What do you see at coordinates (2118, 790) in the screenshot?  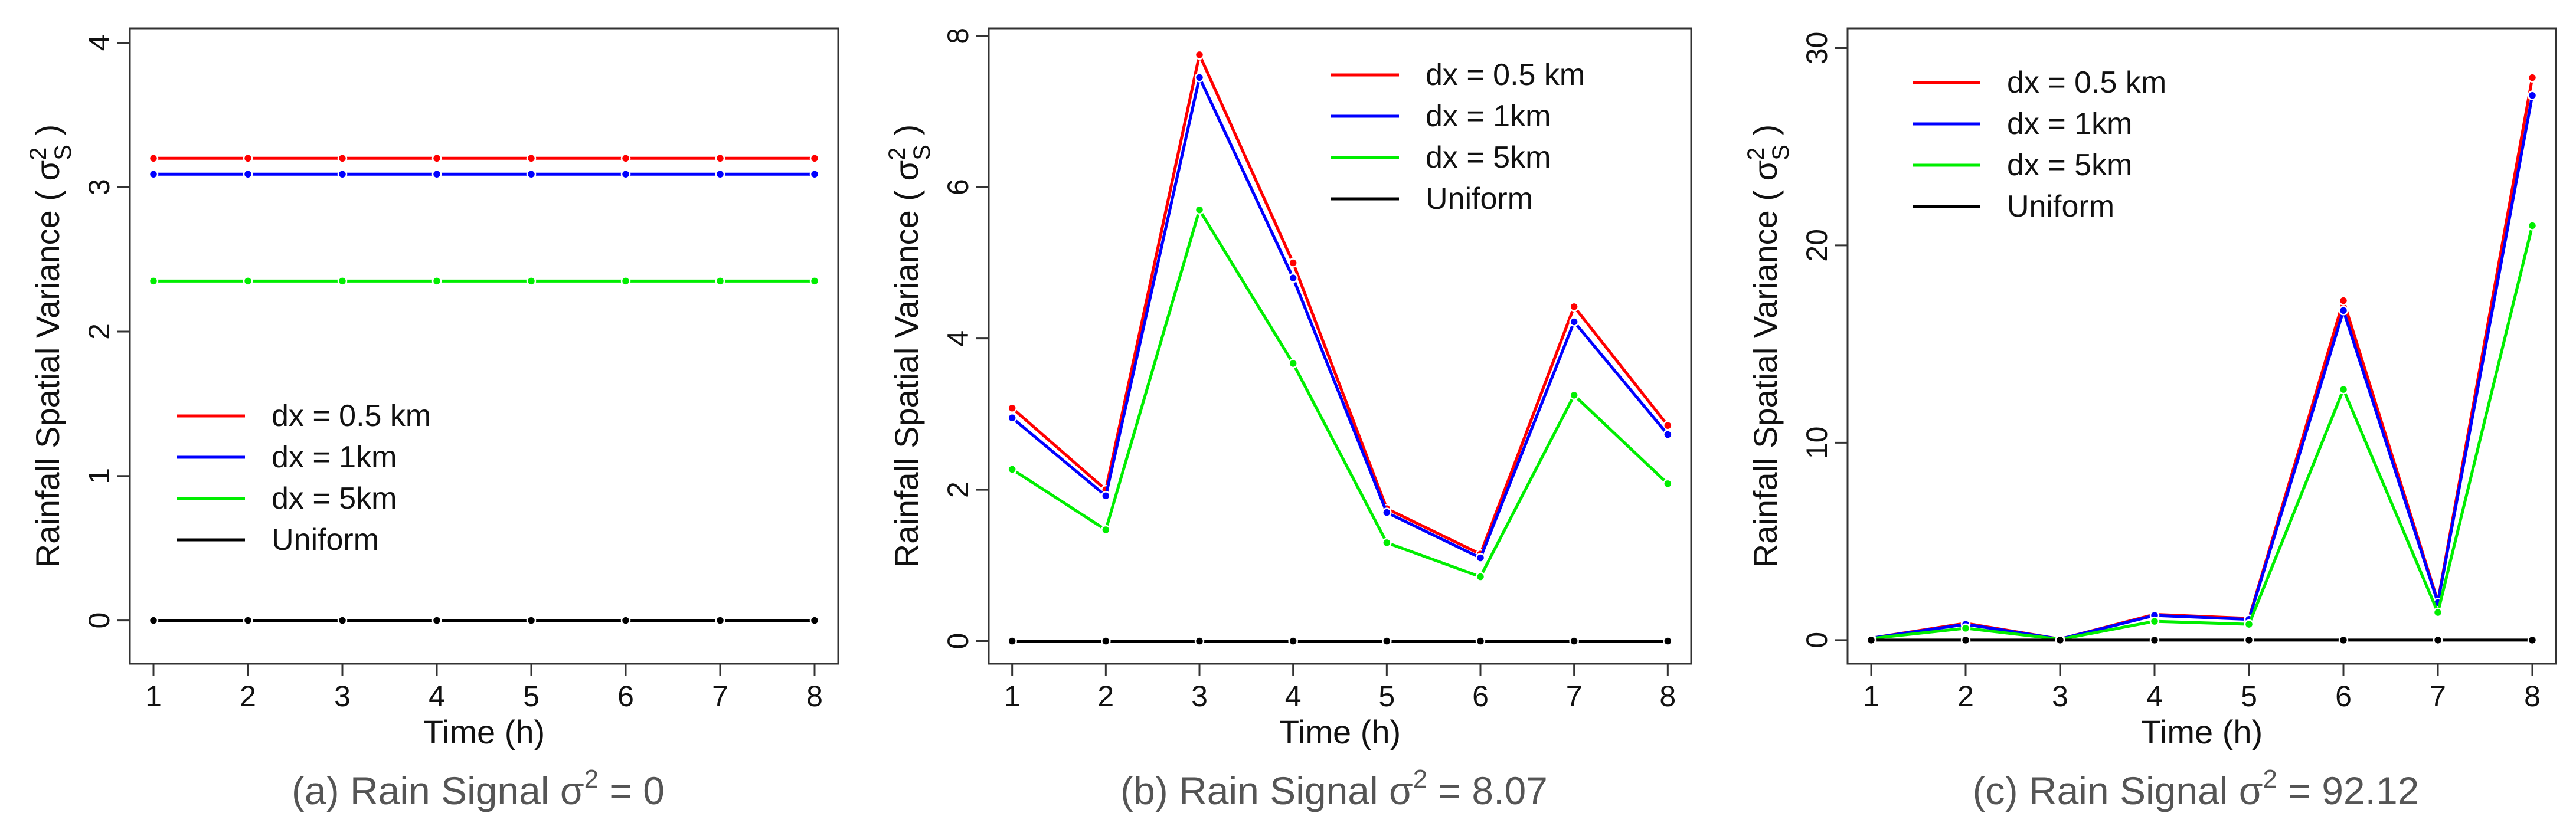 I see `panel-caption-text: (c) Rain Signal σ` at bounding box center [2118, 790].